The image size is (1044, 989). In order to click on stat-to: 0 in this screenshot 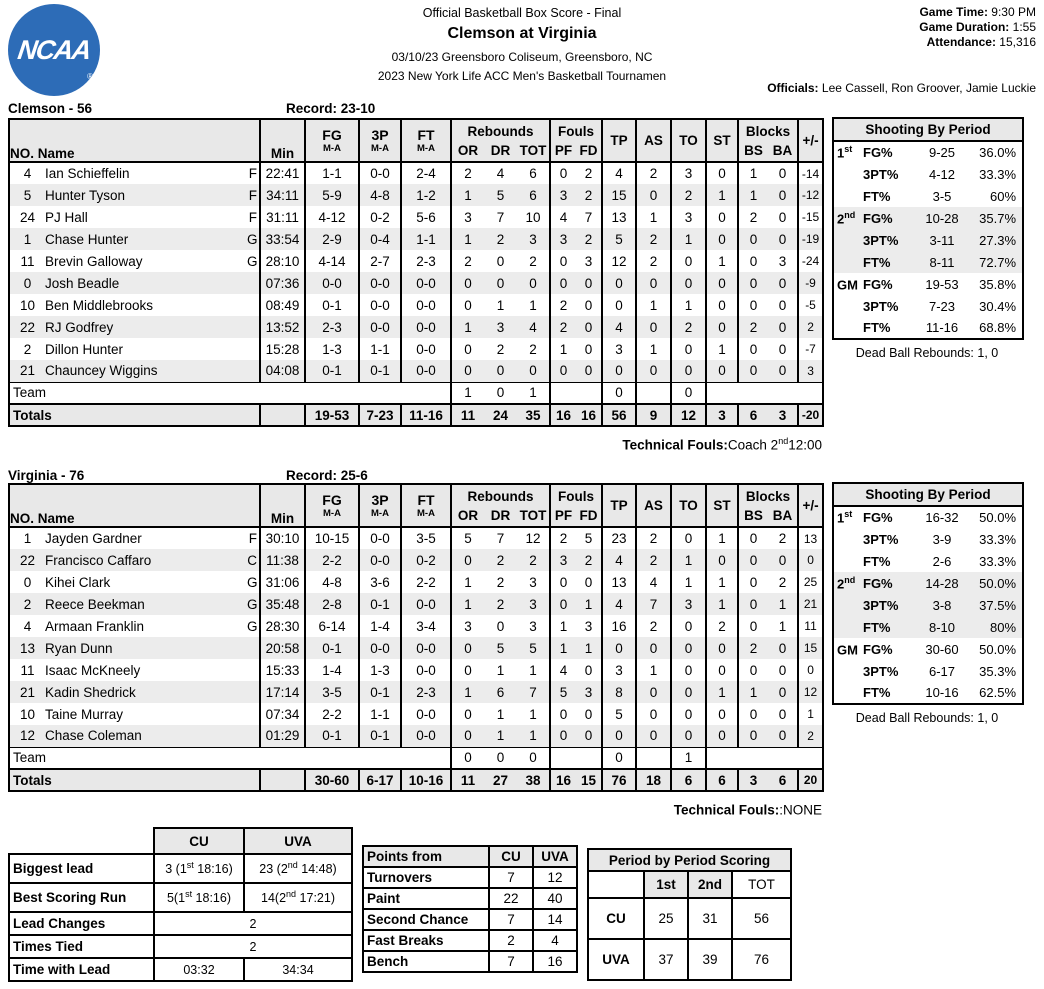, I will do `click(688, 261)`.